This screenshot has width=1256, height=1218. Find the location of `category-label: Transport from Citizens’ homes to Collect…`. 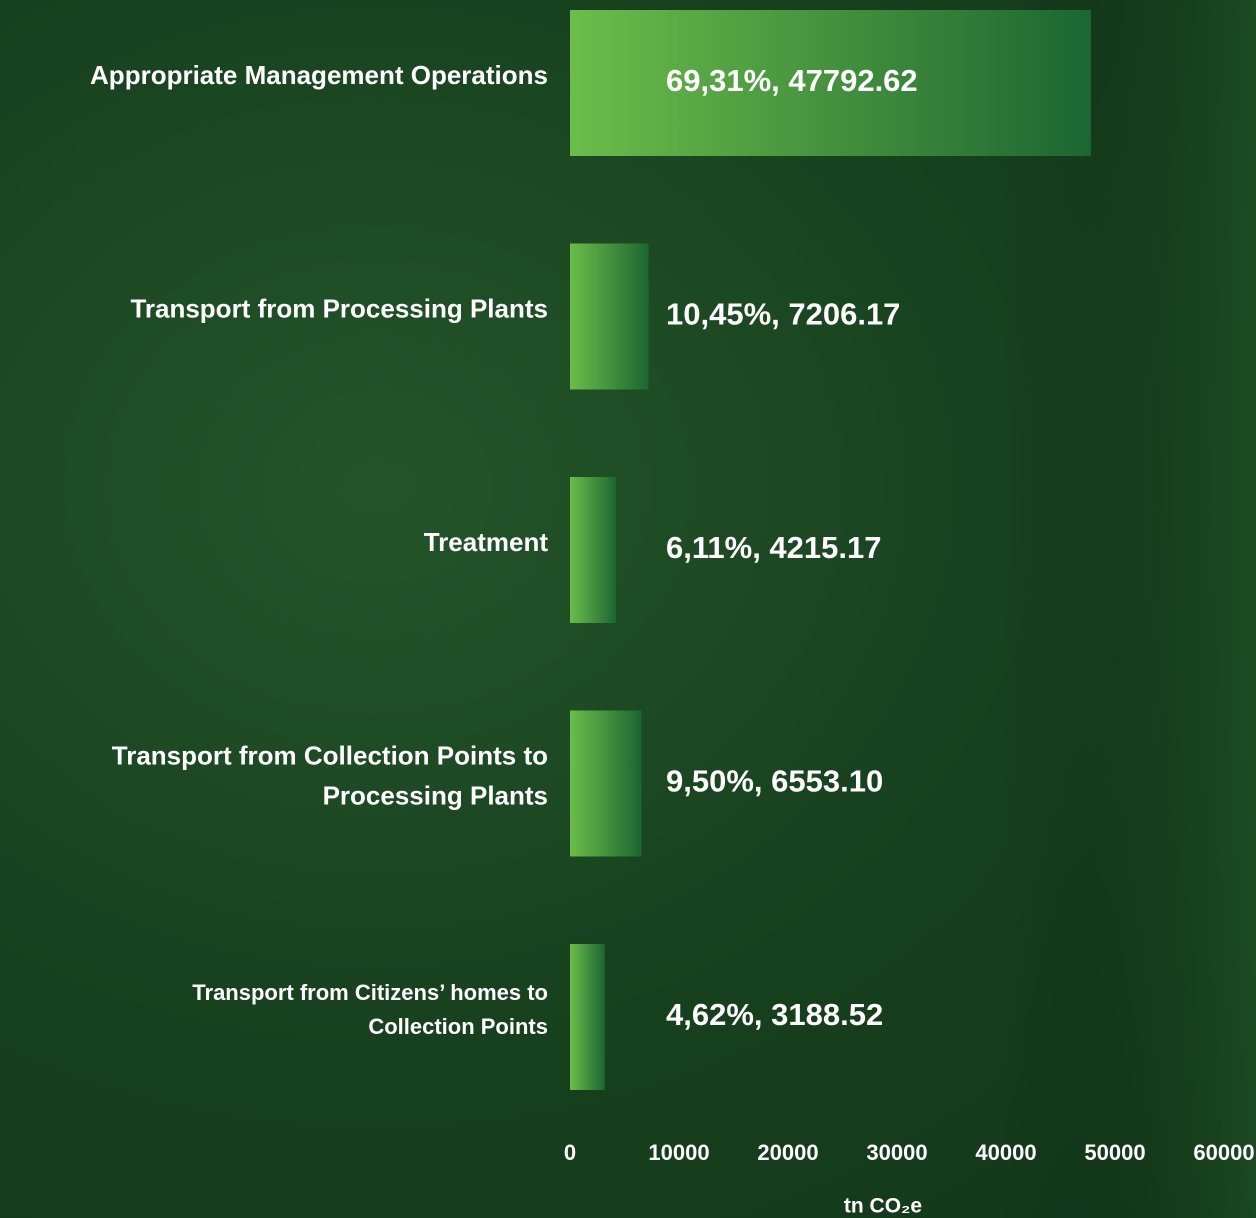

category-label: Transport from Citizens’ homes to Collect… is located at coordinates (370, 1009).